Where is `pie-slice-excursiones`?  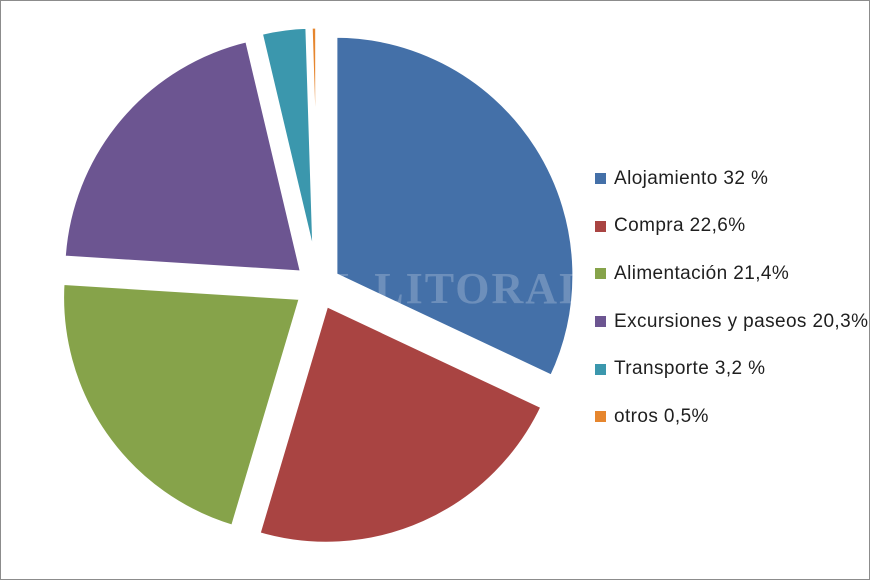
pie-slice-excursiones is located at coordinates (183, 156).